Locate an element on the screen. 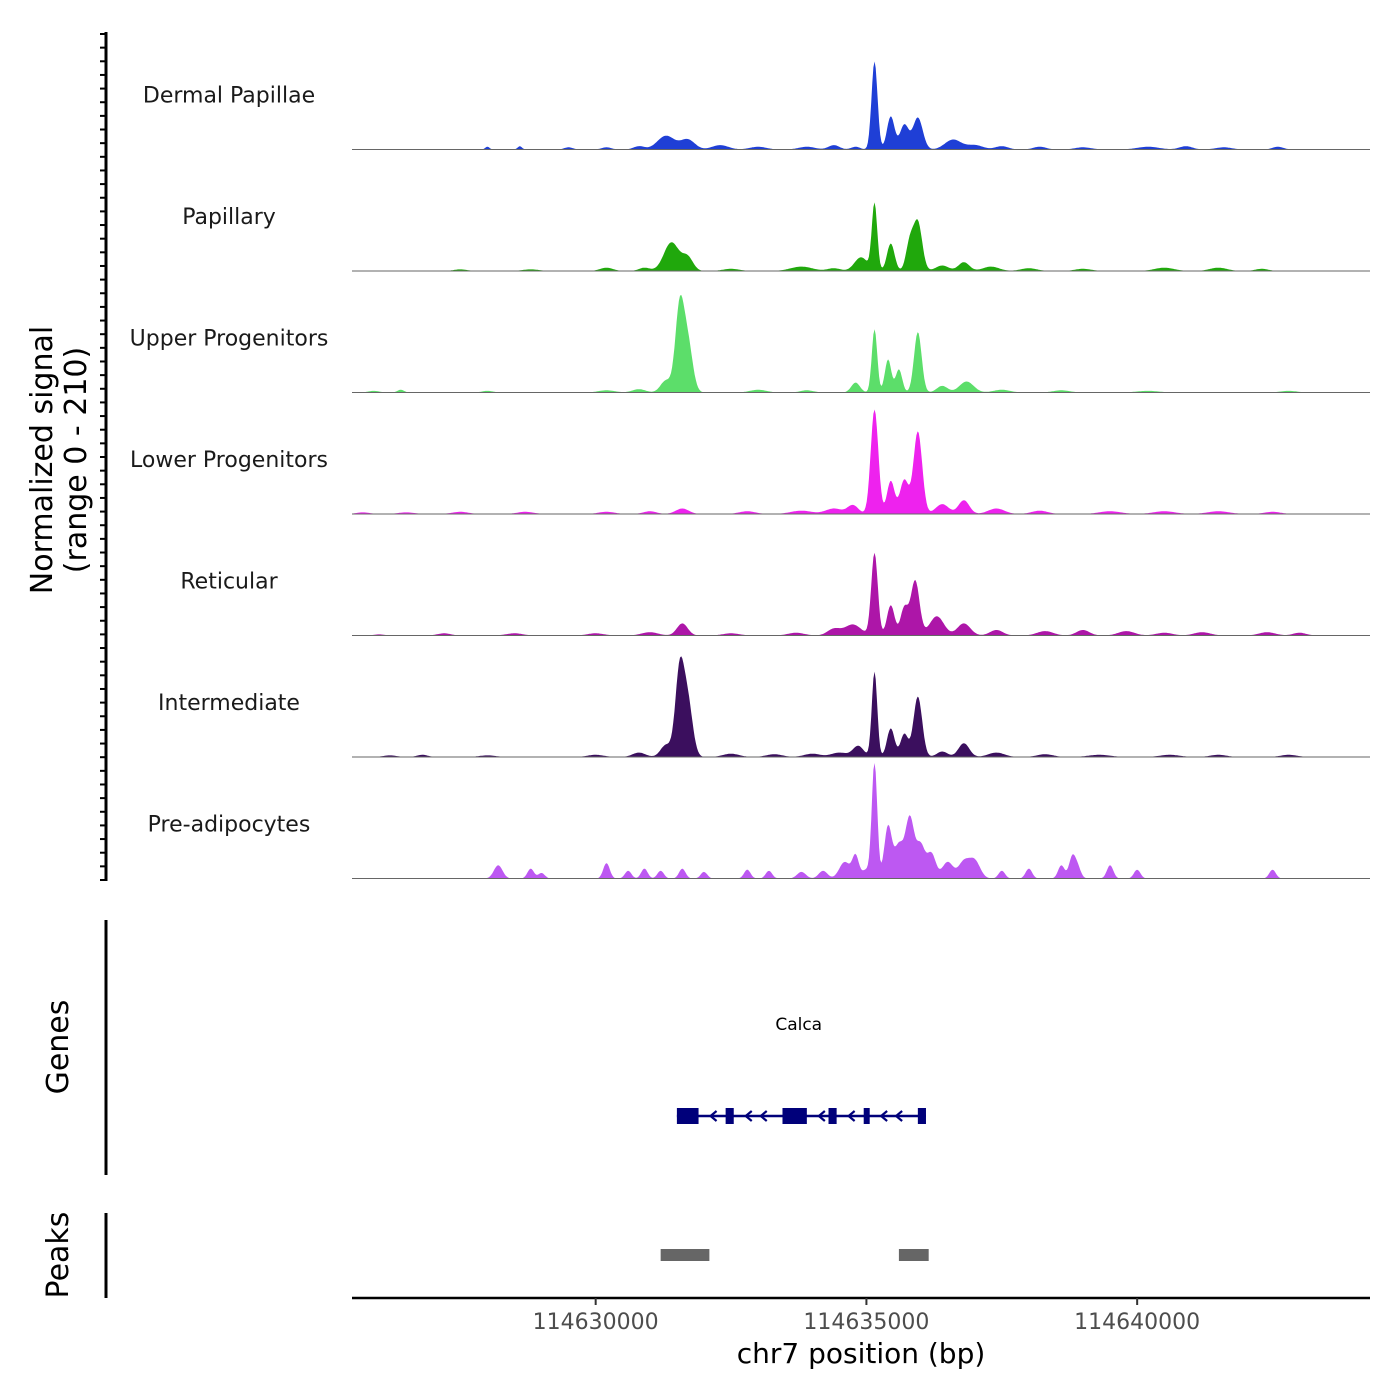 This screenshot has height=1400, width=1400. peak-track is located at coordinates (794, 1255).